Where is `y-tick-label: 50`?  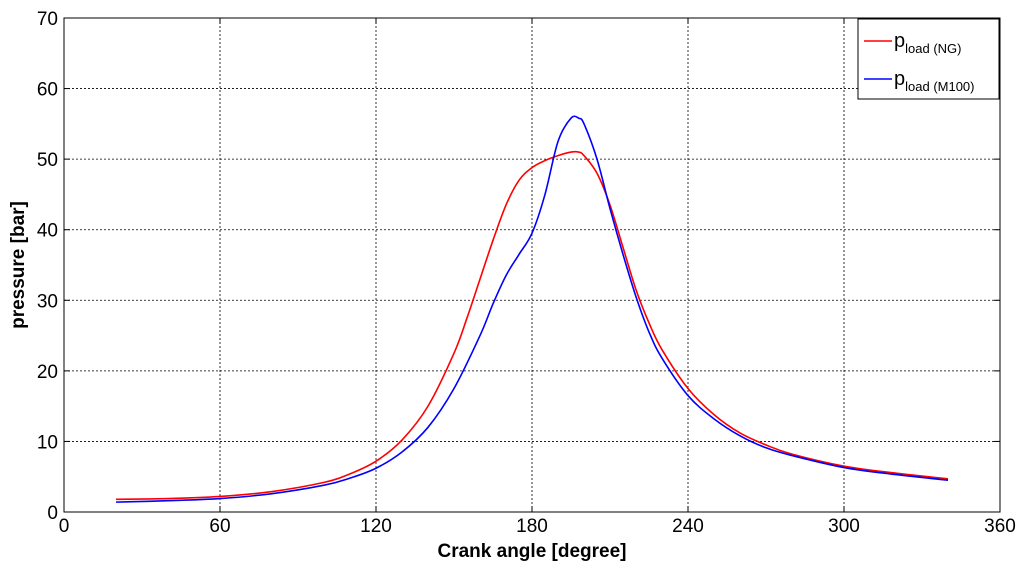
y-tick-label: 50 is located at coordinates (47, 160).